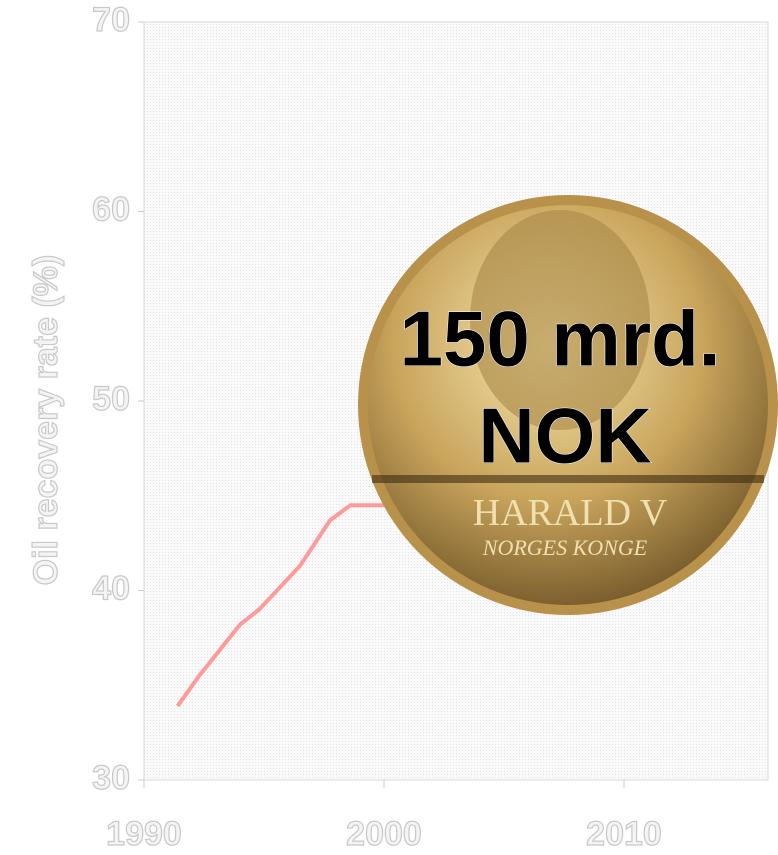 The height and width of the screenshot is (855, 778). What do you see at coordinates (111, 20) in the screenshot?
I see `y-tick-label: 70` at bounding box center [111, 20].